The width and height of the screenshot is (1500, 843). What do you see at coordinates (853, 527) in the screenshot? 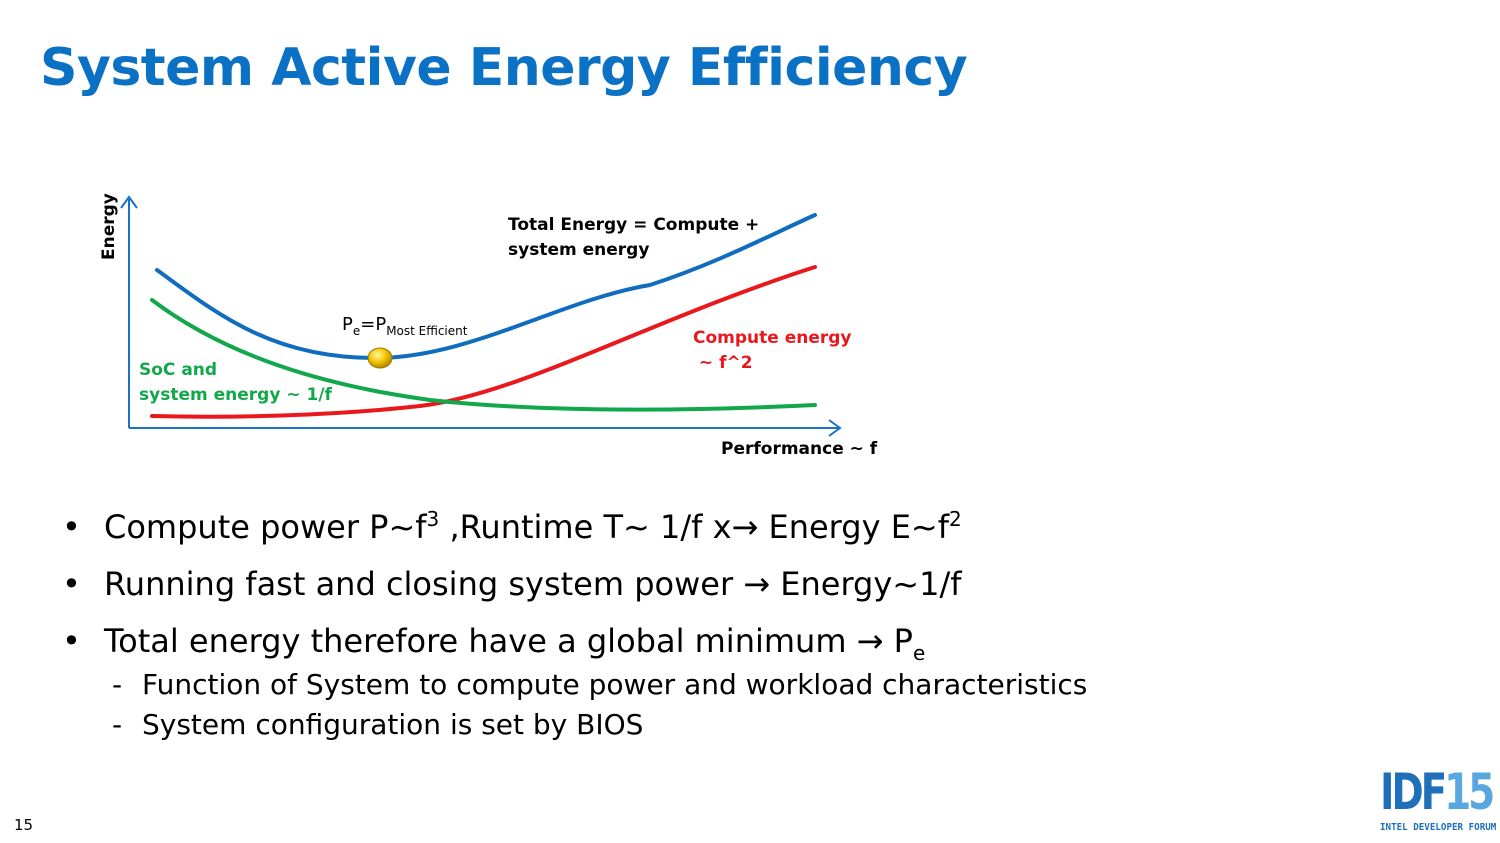
I see `bullet-text: Energy E~f` at bounding box center [853, 527].